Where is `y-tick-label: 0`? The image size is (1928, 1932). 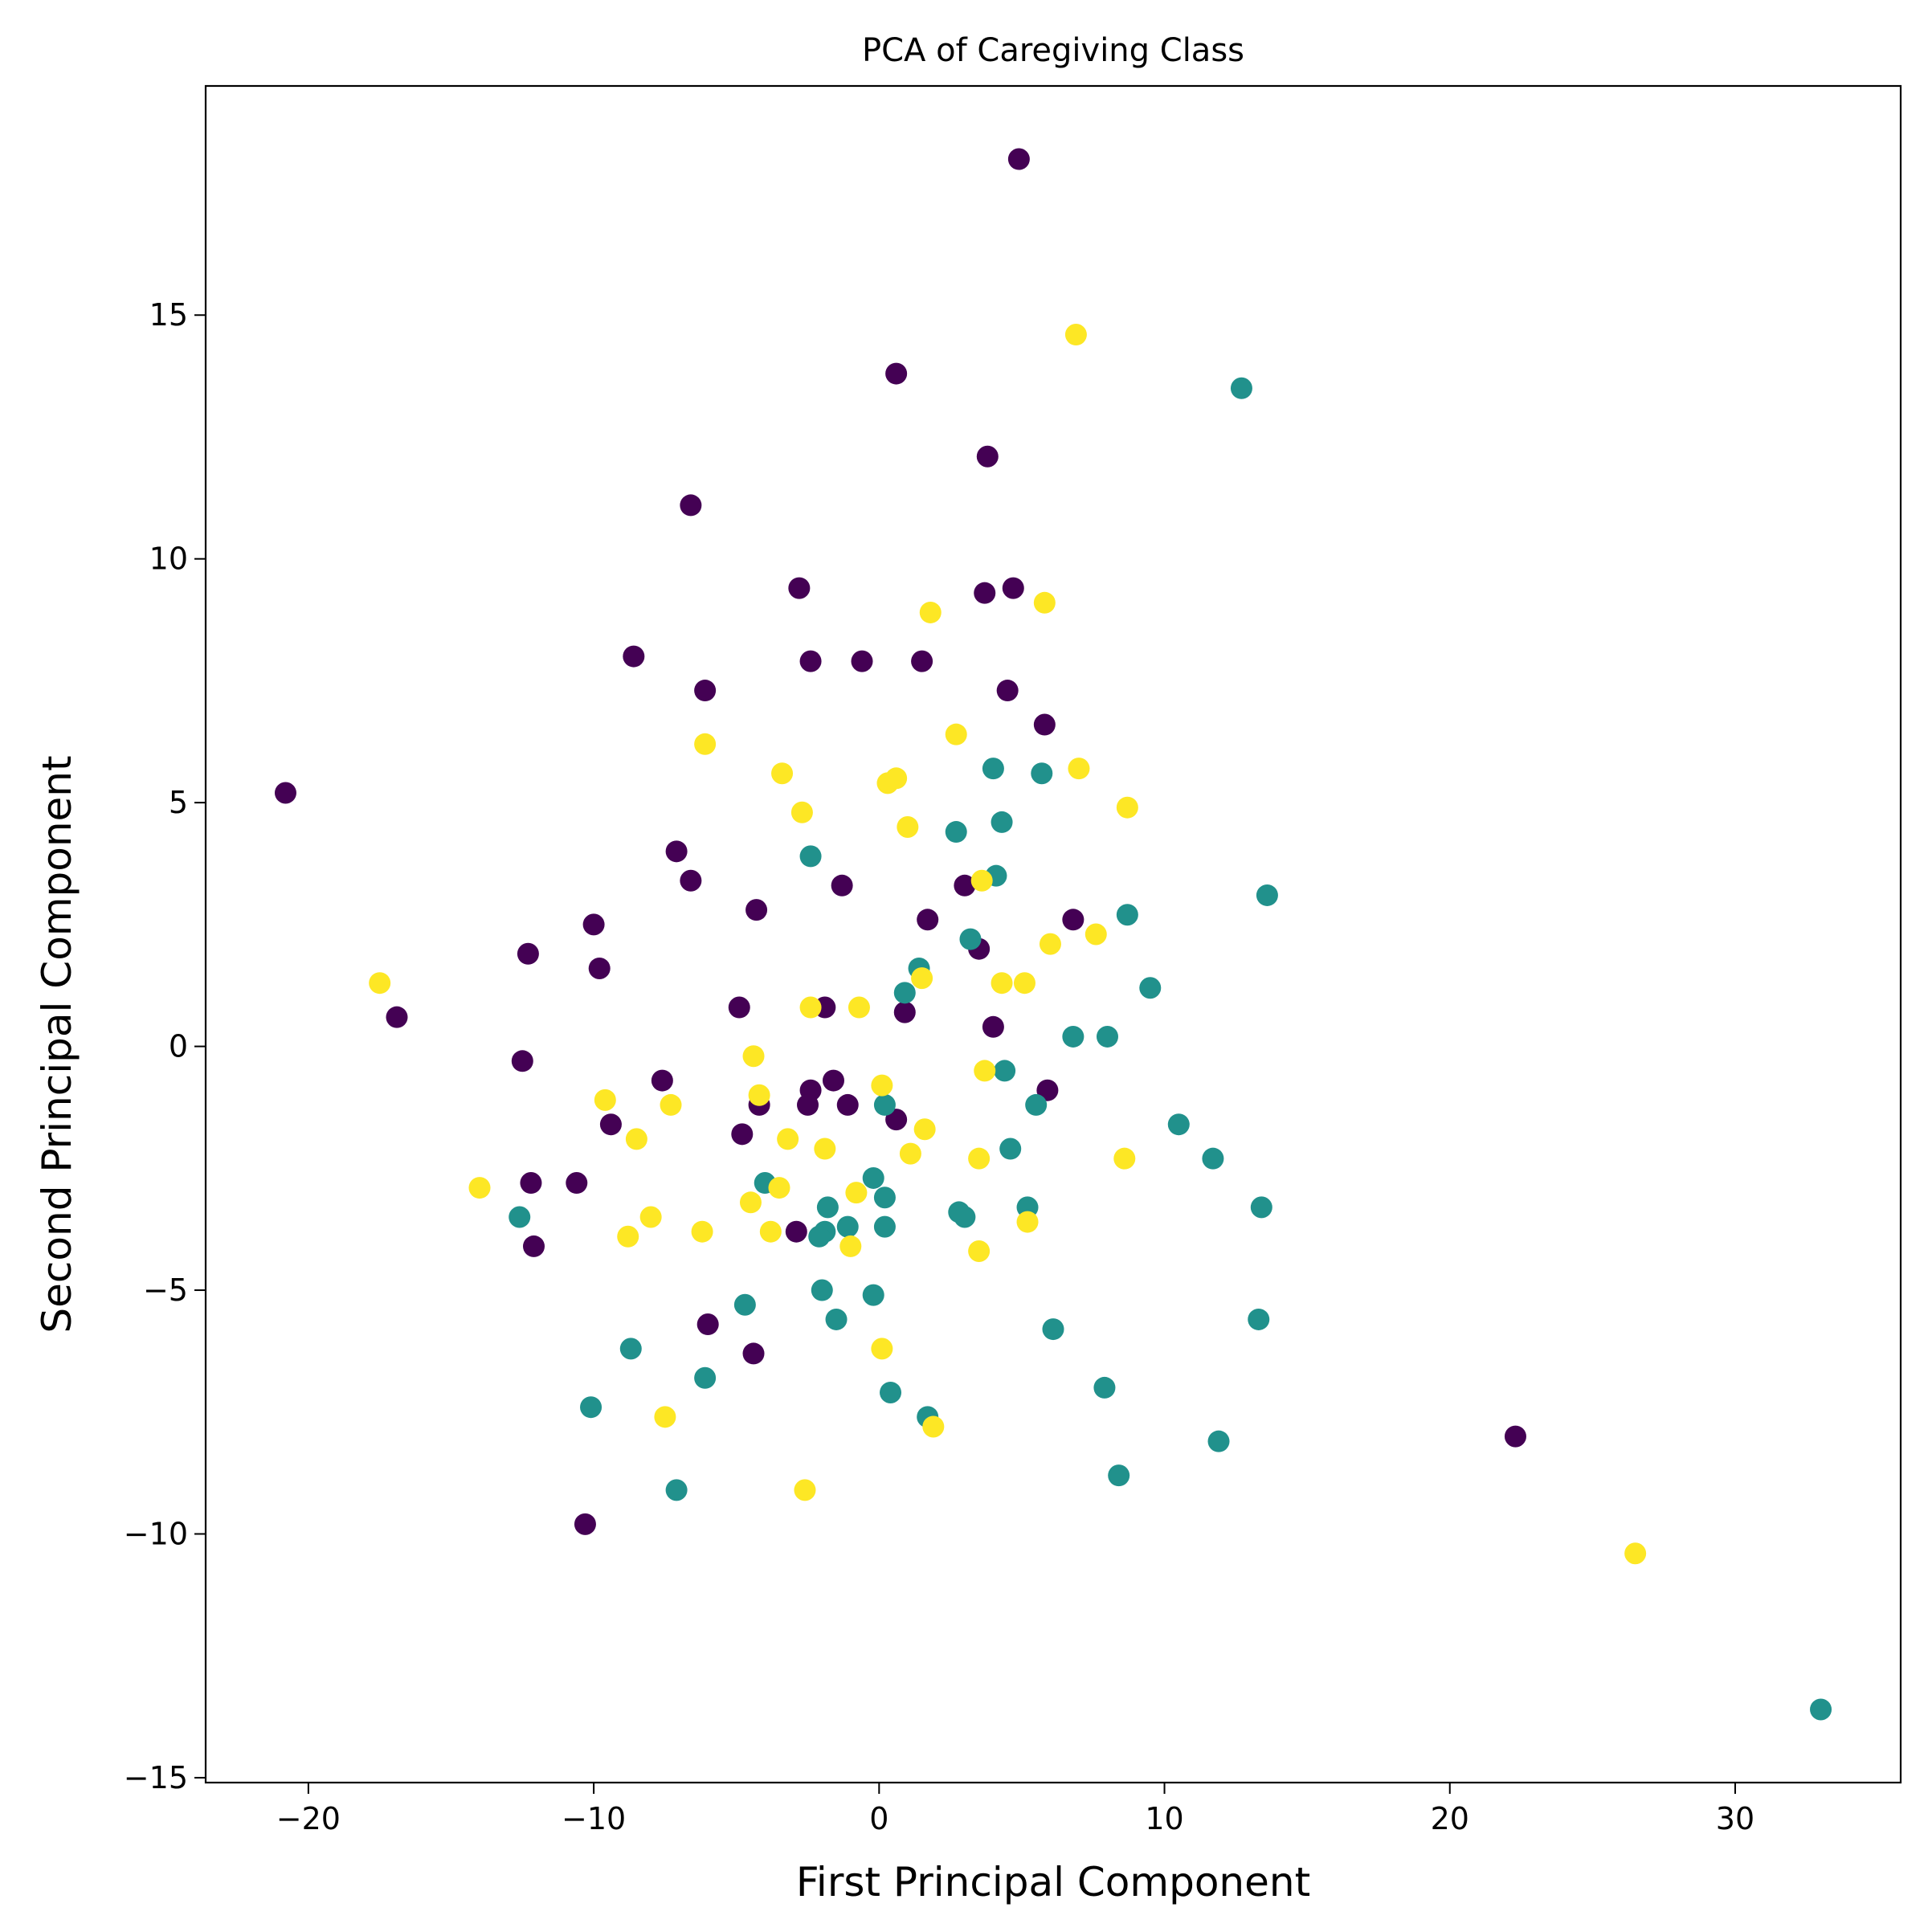 y-tick-label: 0 is located at coordinates (178, 1046).